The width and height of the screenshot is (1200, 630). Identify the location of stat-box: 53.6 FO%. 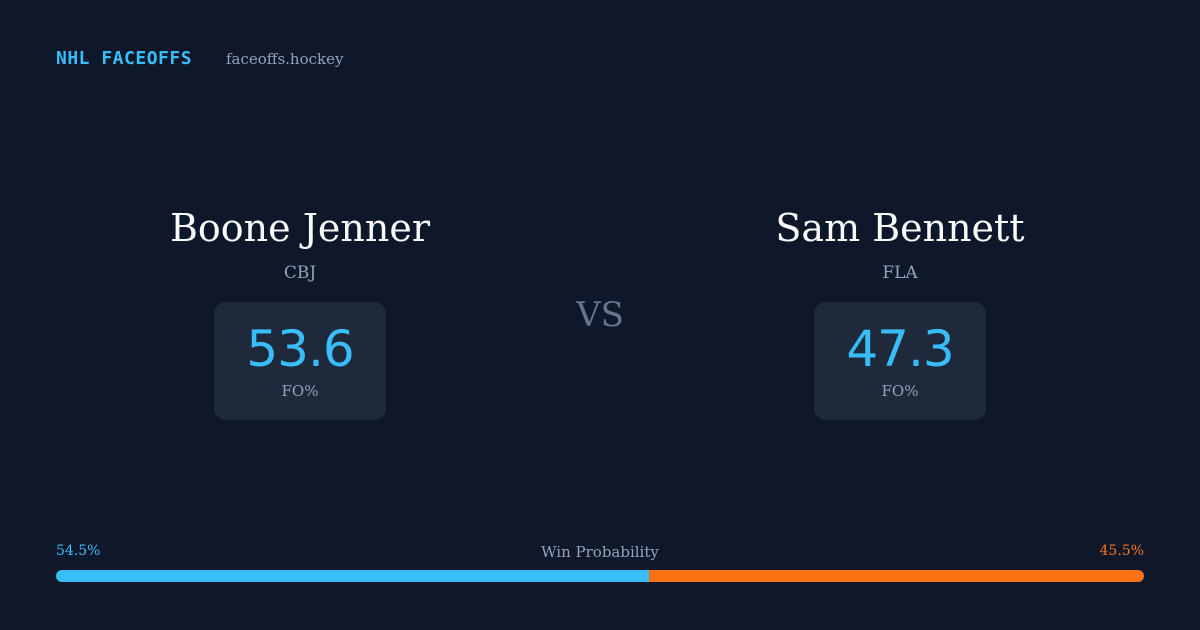
(300, 361).